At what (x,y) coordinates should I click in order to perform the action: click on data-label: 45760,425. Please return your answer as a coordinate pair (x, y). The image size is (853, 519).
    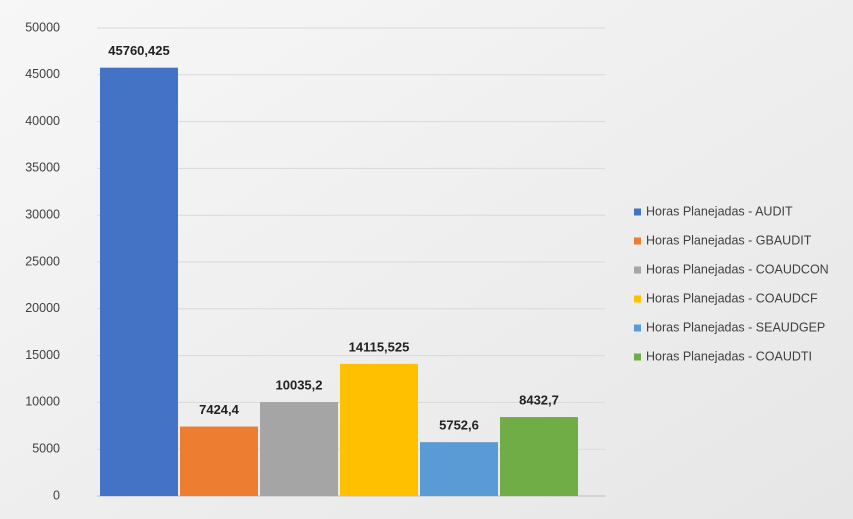
    Looking at the image, I should click on (138, 50).